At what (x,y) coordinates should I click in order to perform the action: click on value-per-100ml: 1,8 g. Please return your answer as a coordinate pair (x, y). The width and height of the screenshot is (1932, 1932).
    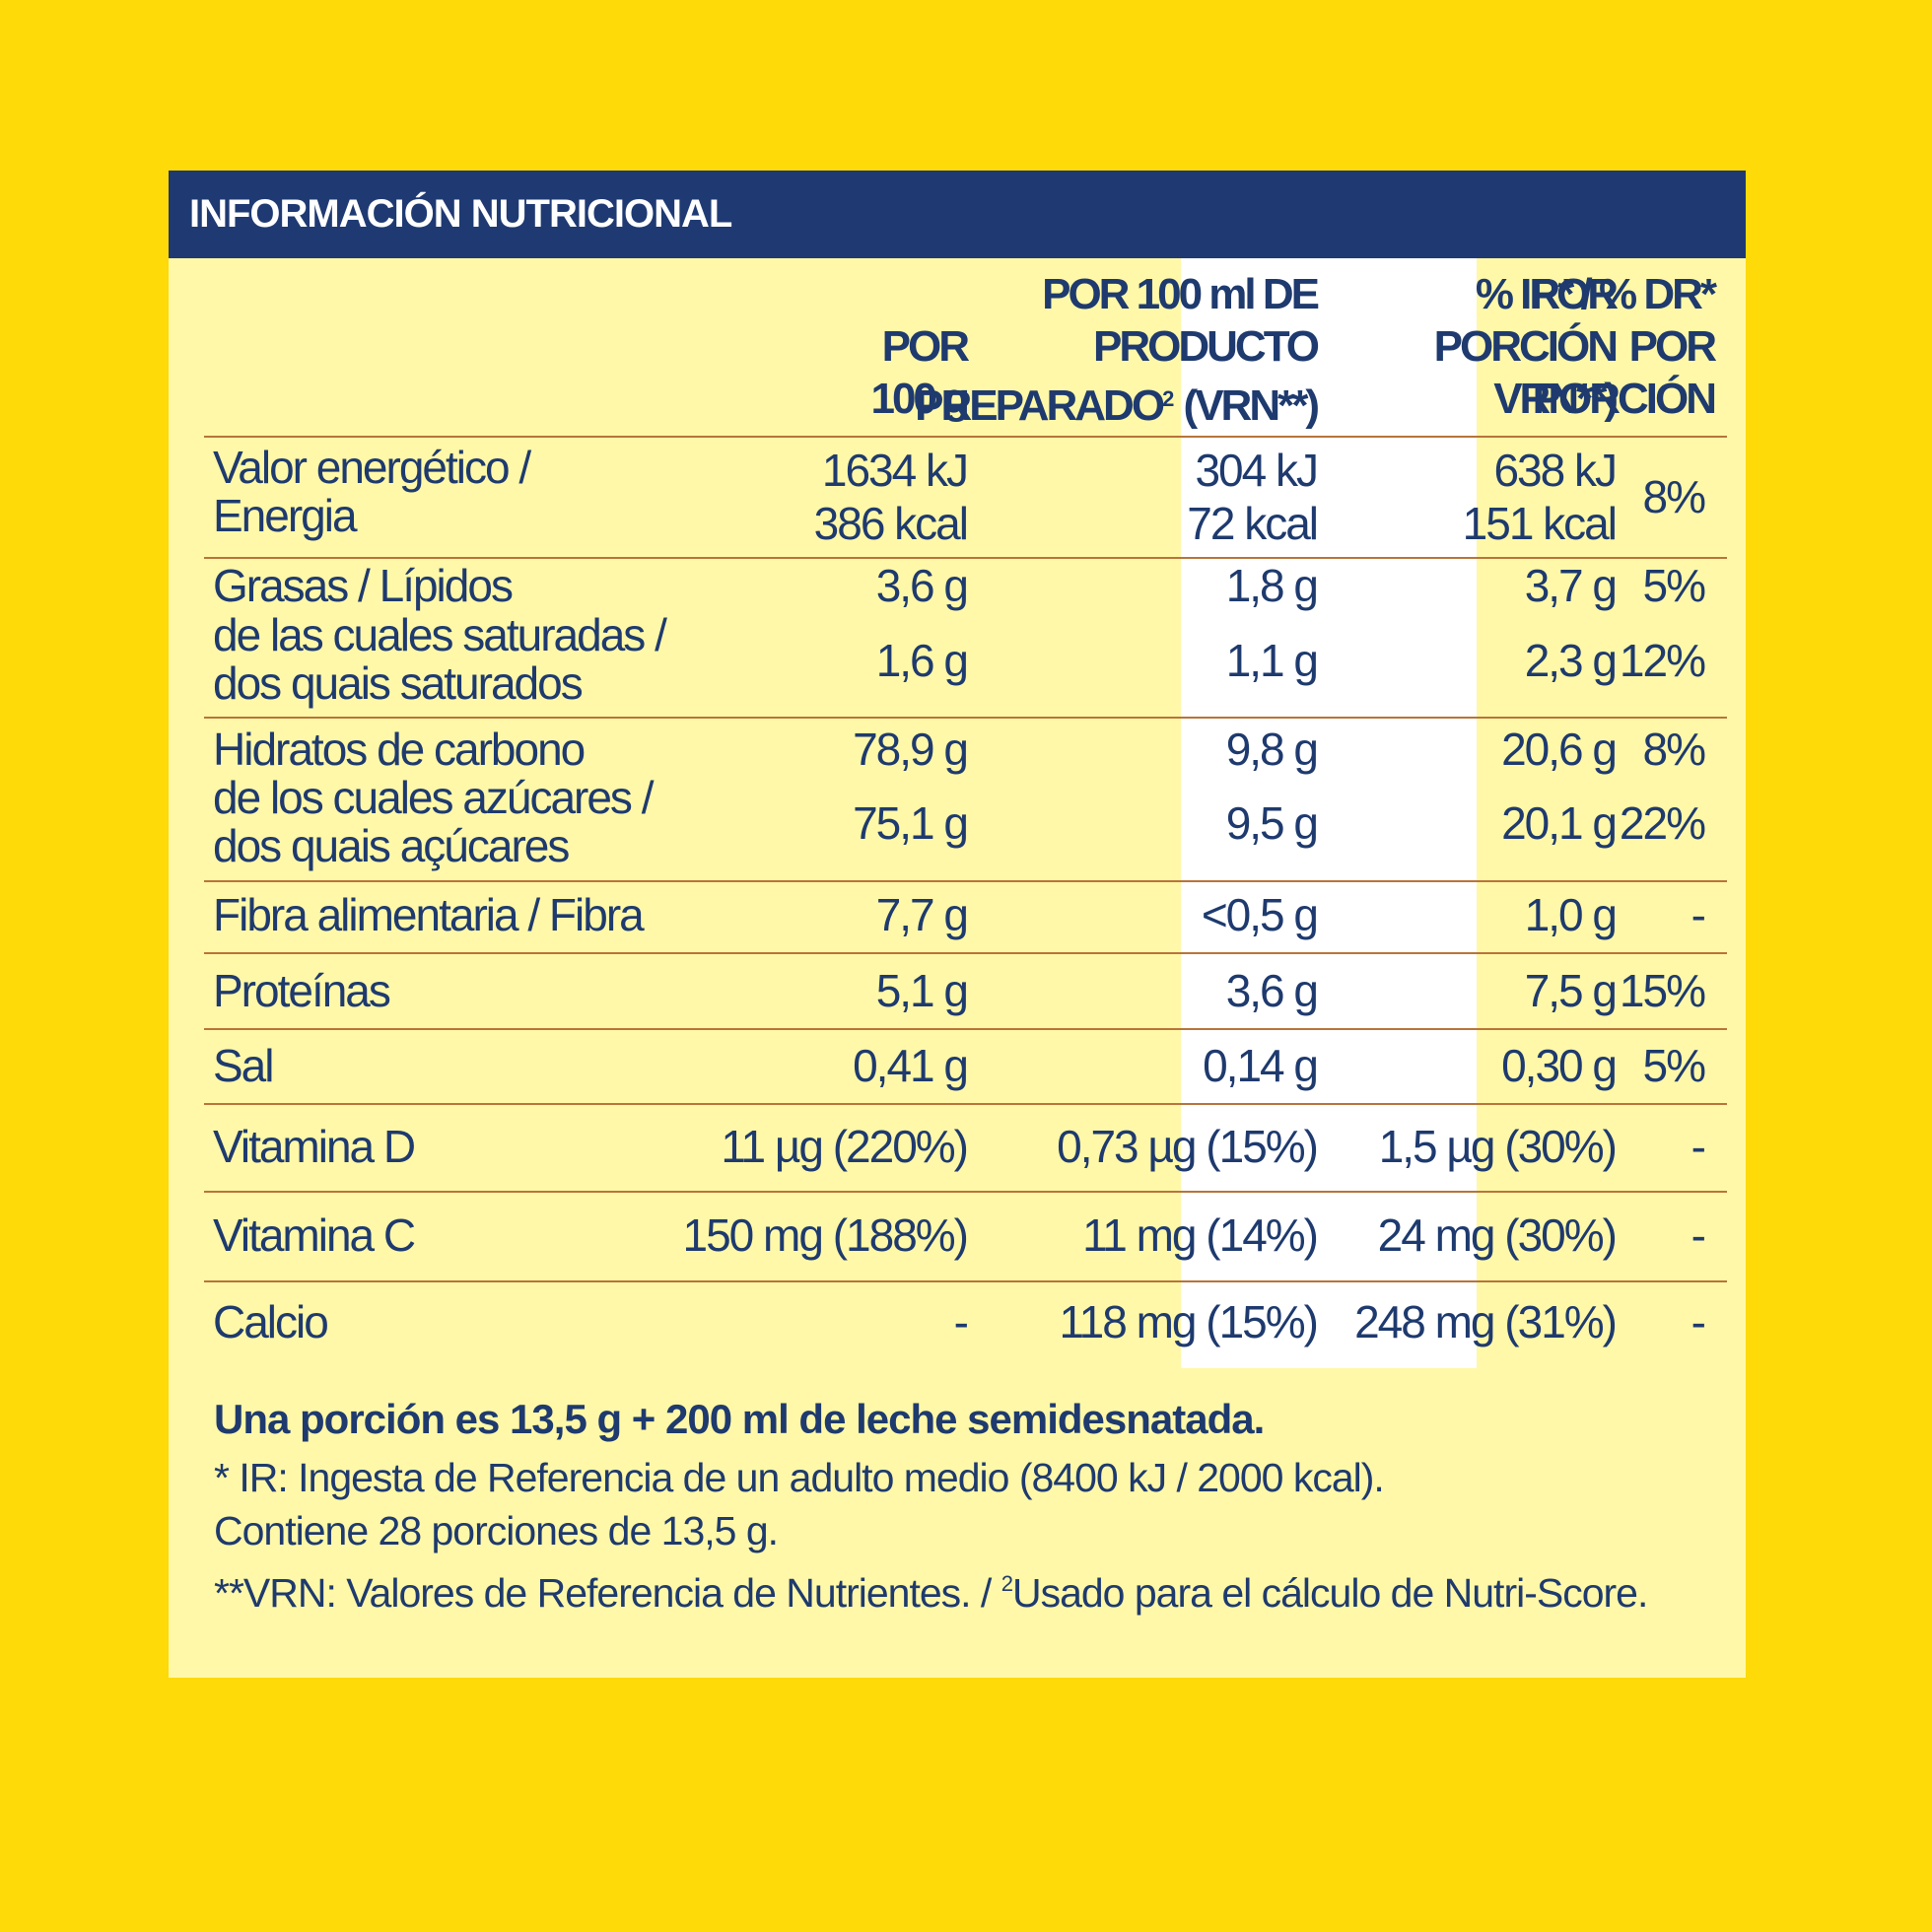
    Looking at the image, I should click on (1272, 586).